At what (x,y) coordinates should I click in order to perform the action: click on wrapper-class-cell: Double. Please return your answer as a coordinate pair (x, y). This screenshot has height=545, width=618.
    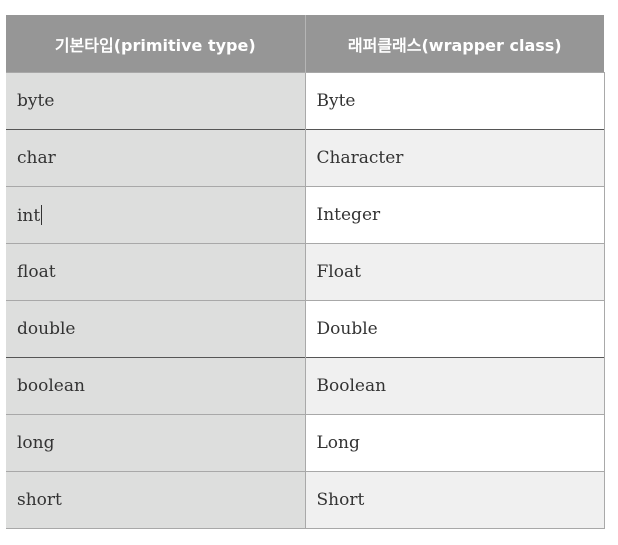
    Looking at the image, I should click on (455, 329).